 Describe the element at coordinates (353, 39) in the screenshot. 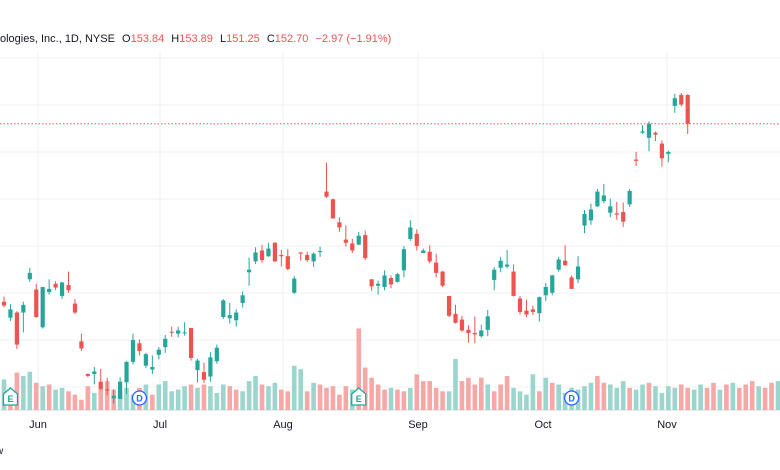

I see `change-value: −2.97 (−1.91%)` at that location.